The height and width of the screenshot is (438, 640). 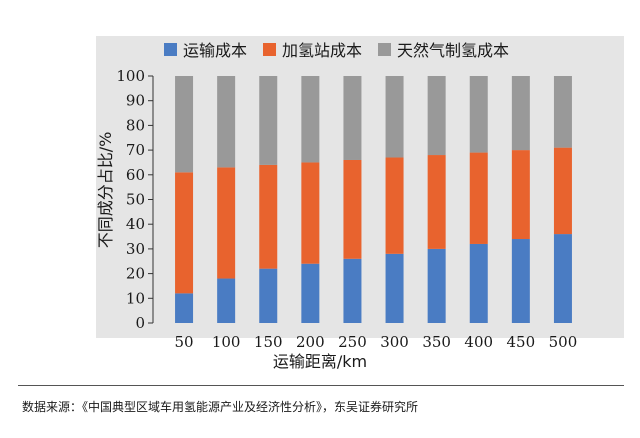 What do you see at coordinates (436, 342) in the screenshot?
I see `x-tick-label: 350` at bounding box center [436, 342].